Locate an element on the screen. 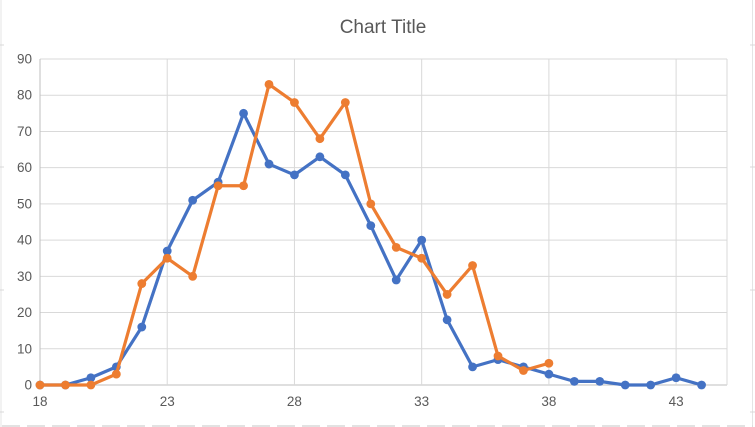 This screenshot has height=427, width=755. y-axis-tick-label: 90 is located at coordinates (24, 59).